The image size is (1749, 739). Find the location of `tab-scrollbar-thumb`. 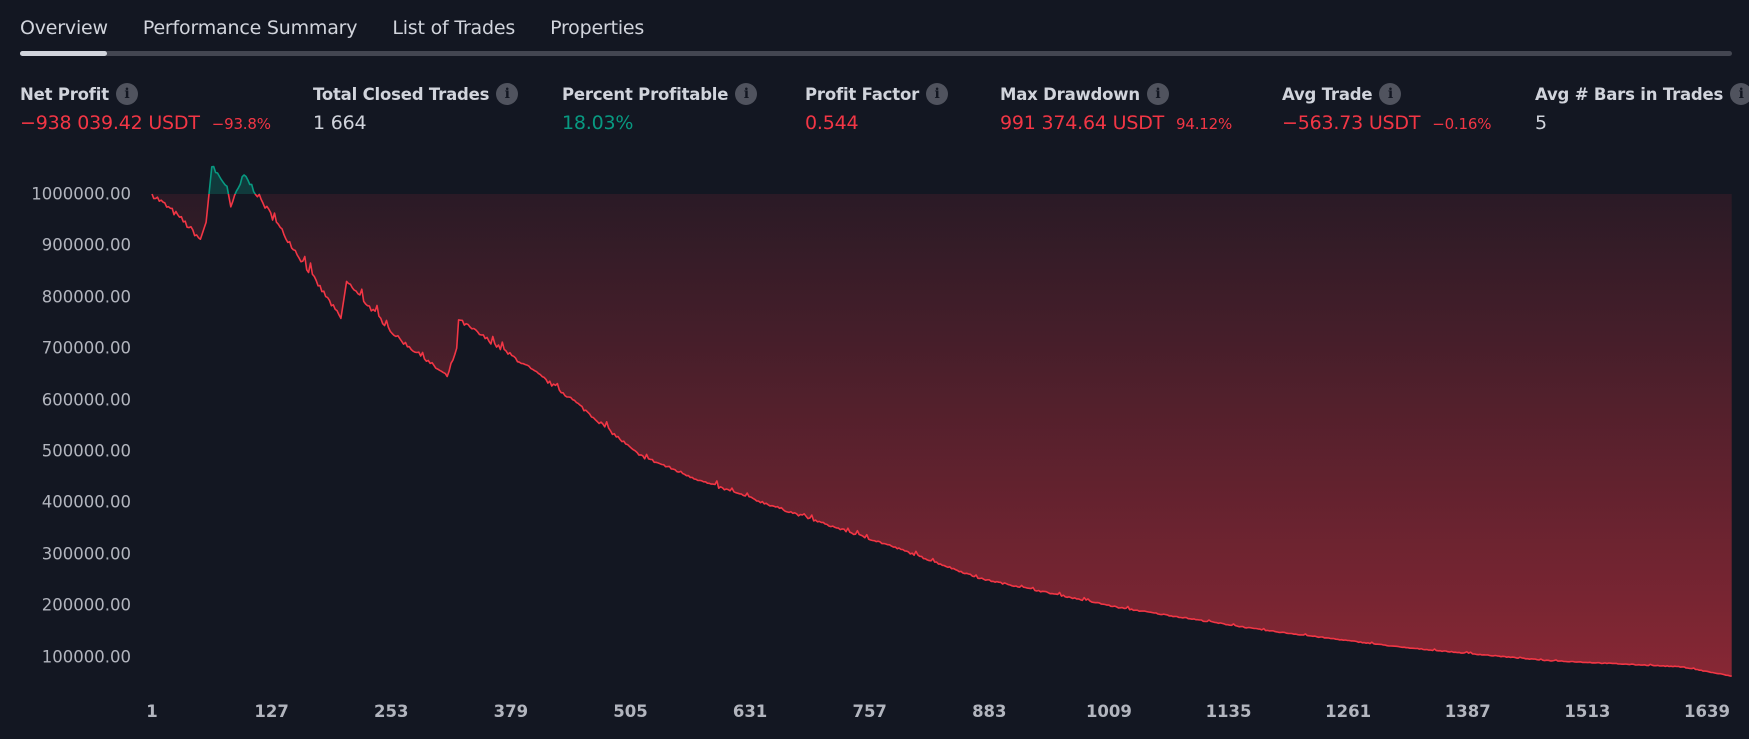

tab-scrollbar-thumb is located at coordinates (63, 53).